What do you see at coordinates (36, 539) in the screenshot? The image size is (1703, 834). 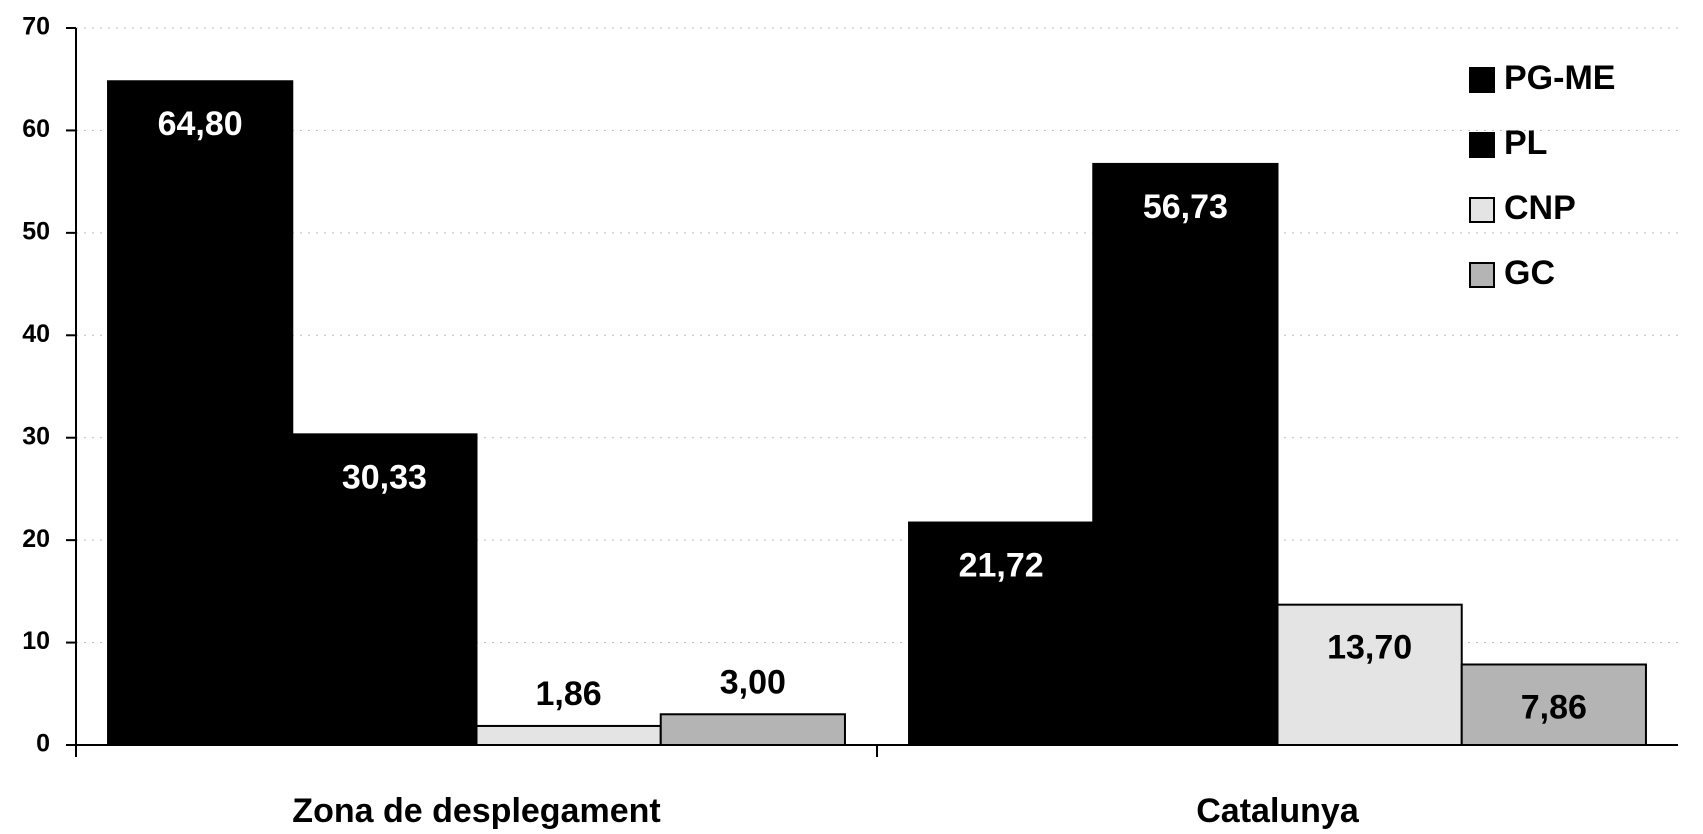 I see `y-tick-label: 20` at bounding box center [36, 539].